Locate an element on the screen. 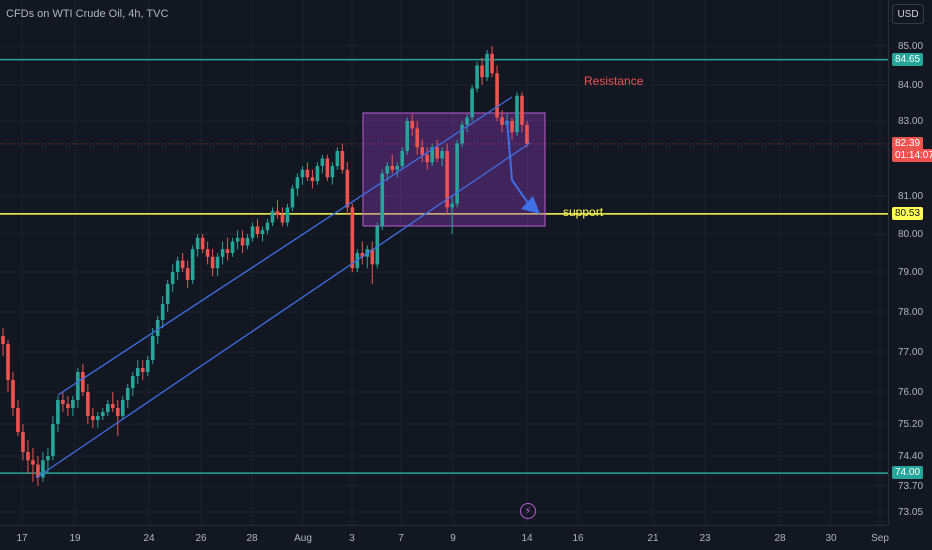 The width and height of the screenshot is (932, 550). time-tick-label: Aug is located at coordinates (303, 538).